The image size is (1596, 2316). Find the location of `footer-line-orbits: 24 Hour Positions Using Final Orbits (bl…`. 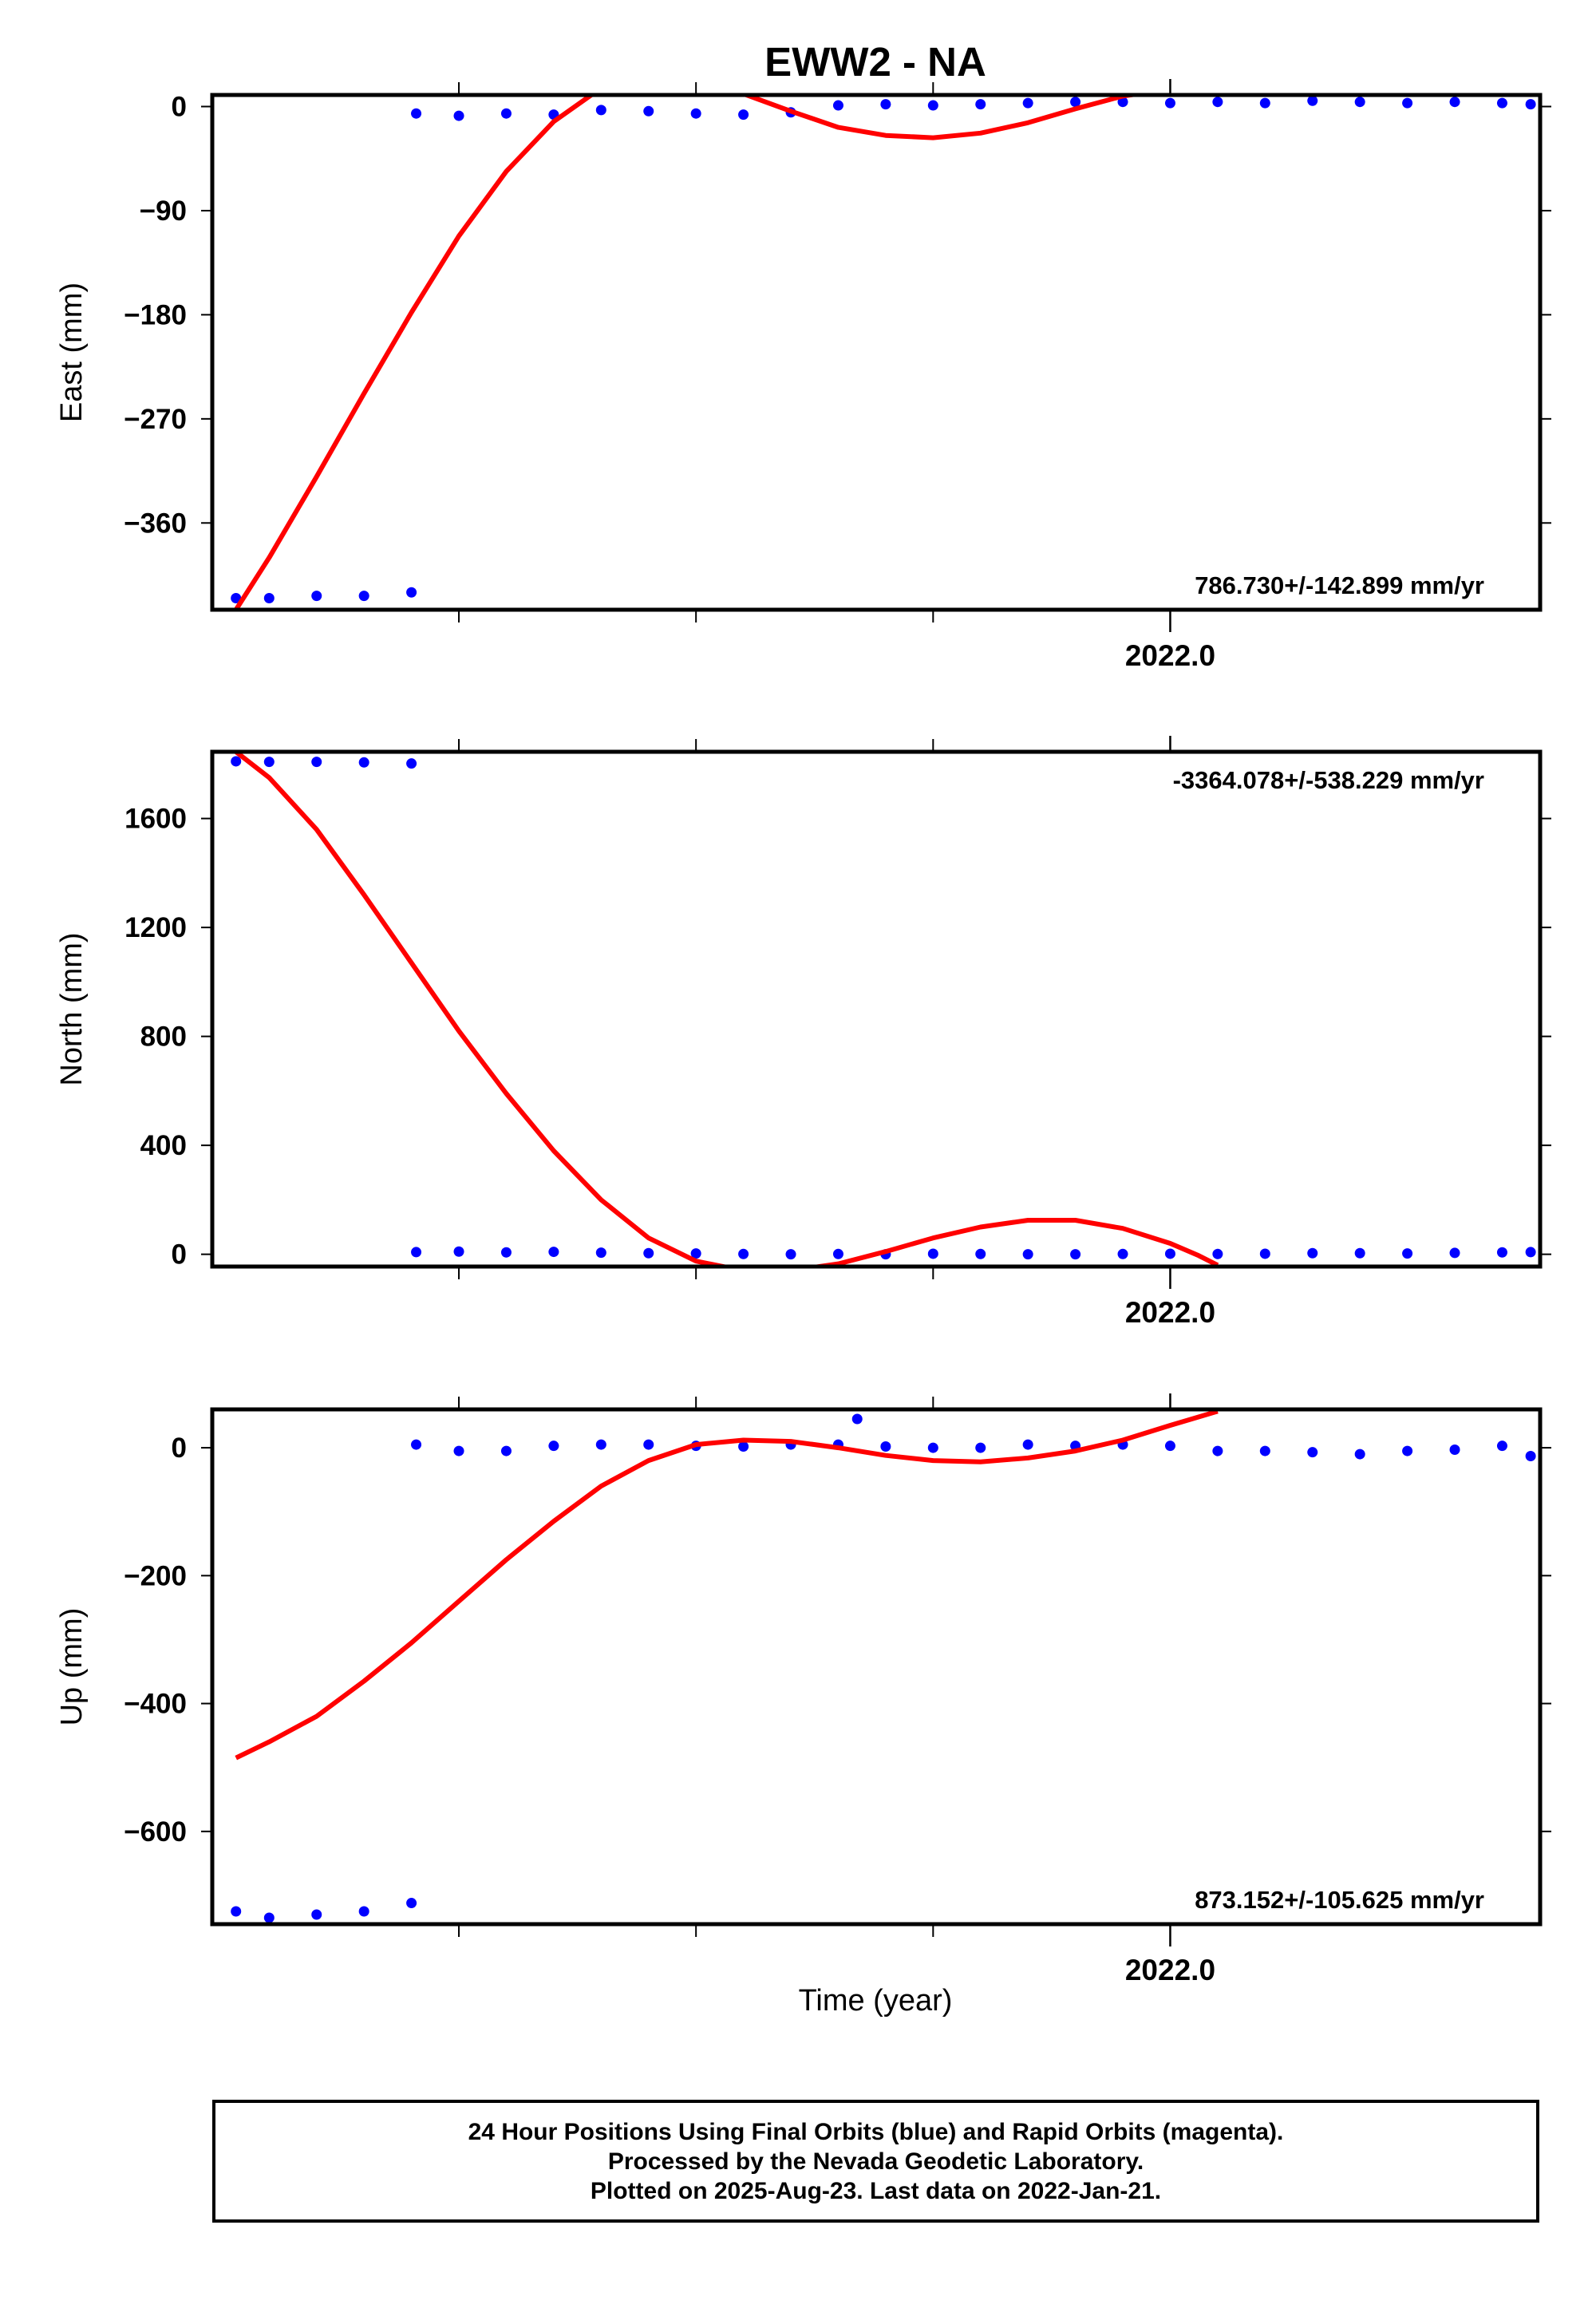

footer-line-orbits: 24 Hour Positions Using Final Orbits (bl… is located at coordinates (876, 2131).